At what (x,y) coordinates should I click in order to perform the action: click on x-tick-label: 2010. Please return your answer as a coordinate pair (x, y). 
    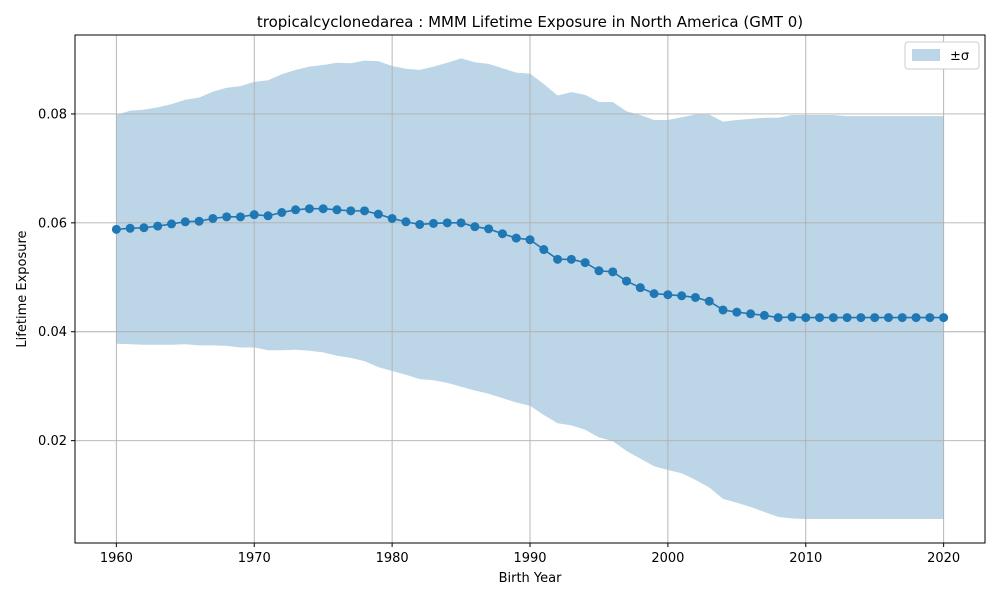
    Looking at the image, I should click on (805, 558).